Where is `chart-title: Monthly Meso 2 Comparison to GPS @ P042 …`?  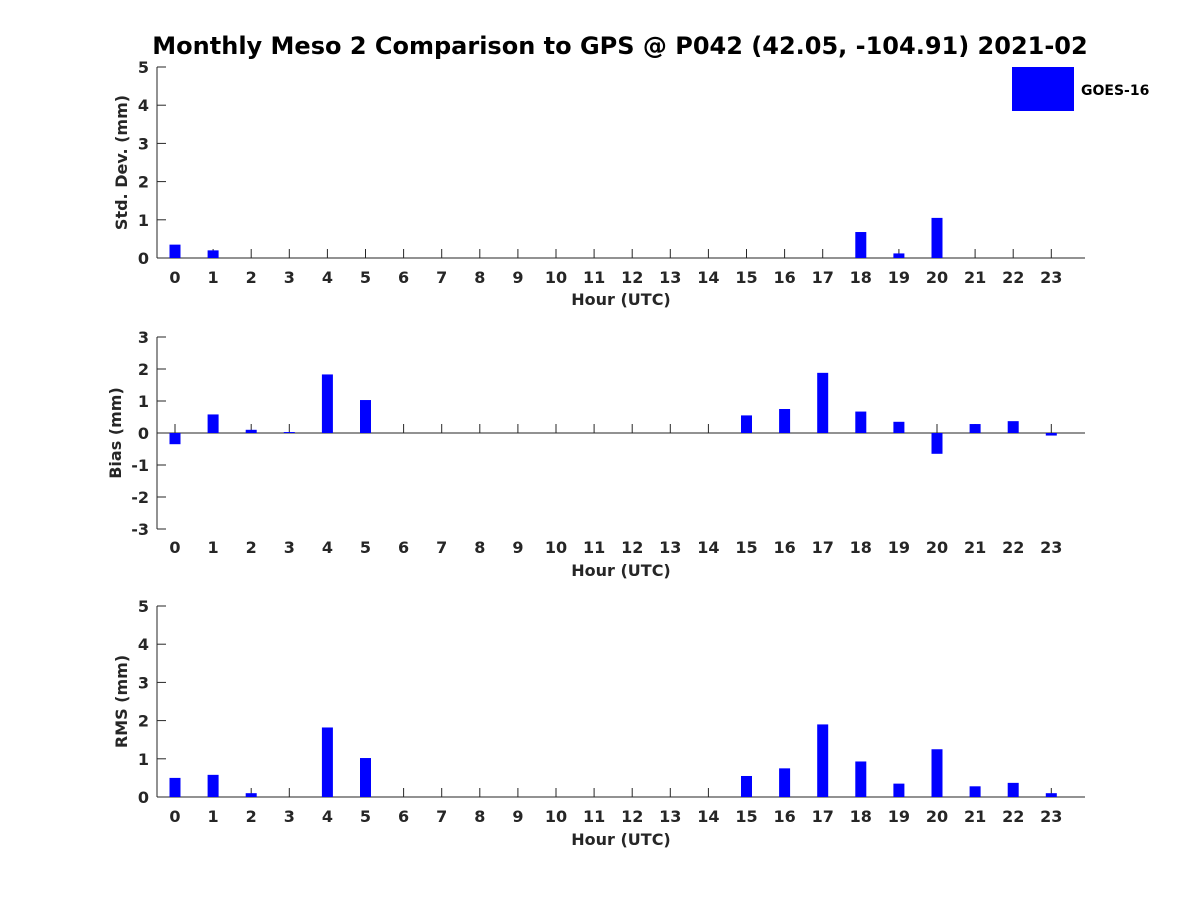
chart-title: Monthly Meso 2 Comparison to GPS @ P042 … is located at coordinates (619, 46).